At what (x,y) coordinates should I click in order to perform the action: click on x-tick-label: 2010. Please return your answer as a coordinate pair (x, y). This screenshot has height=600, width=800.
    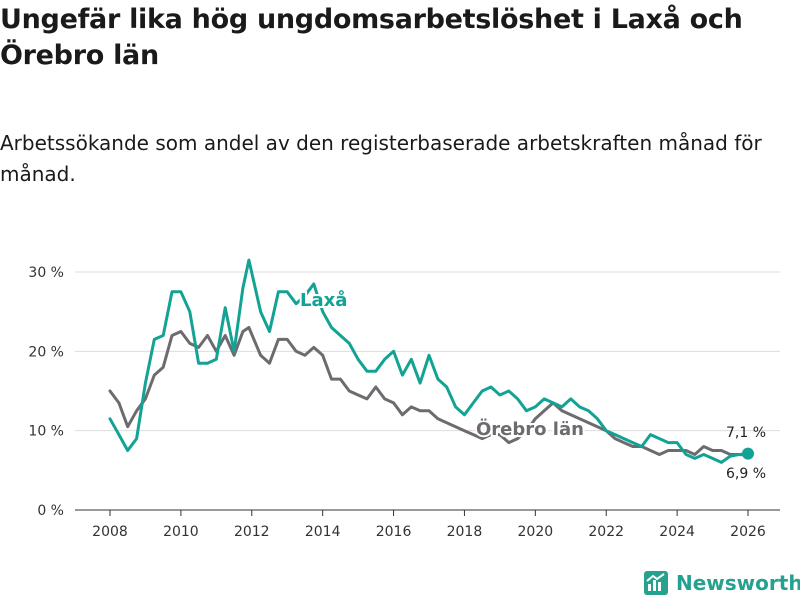
    Looking at the image, I should click on (181, 532).